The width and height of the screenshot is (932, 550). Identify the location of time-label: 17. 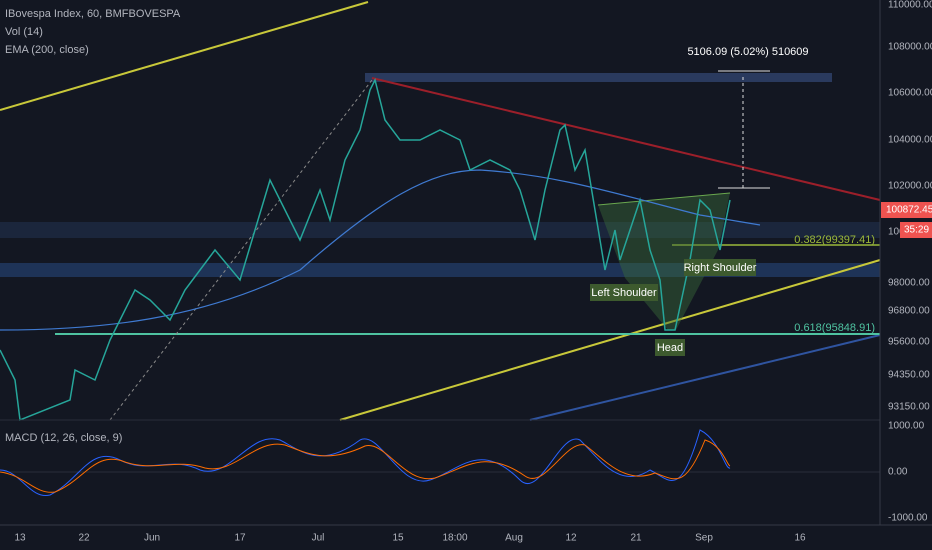
(240, 538).